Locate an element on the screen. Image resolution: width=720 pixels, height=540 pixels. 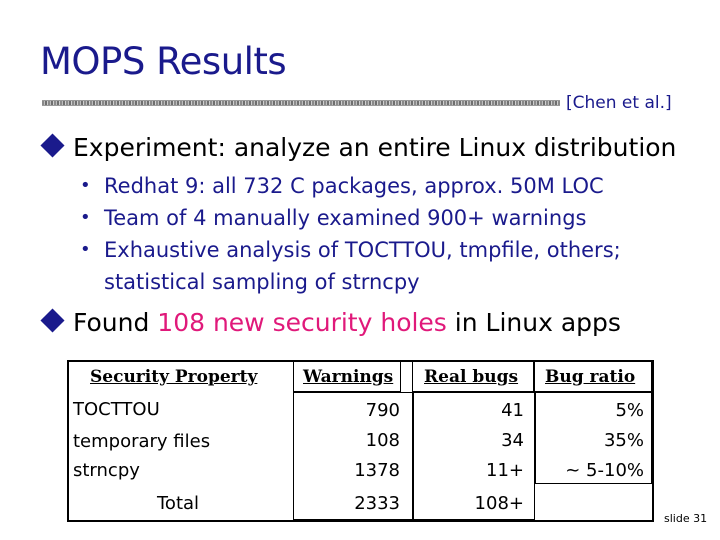
table-cell-warnings: 790 is located at coordinates (382, 410).